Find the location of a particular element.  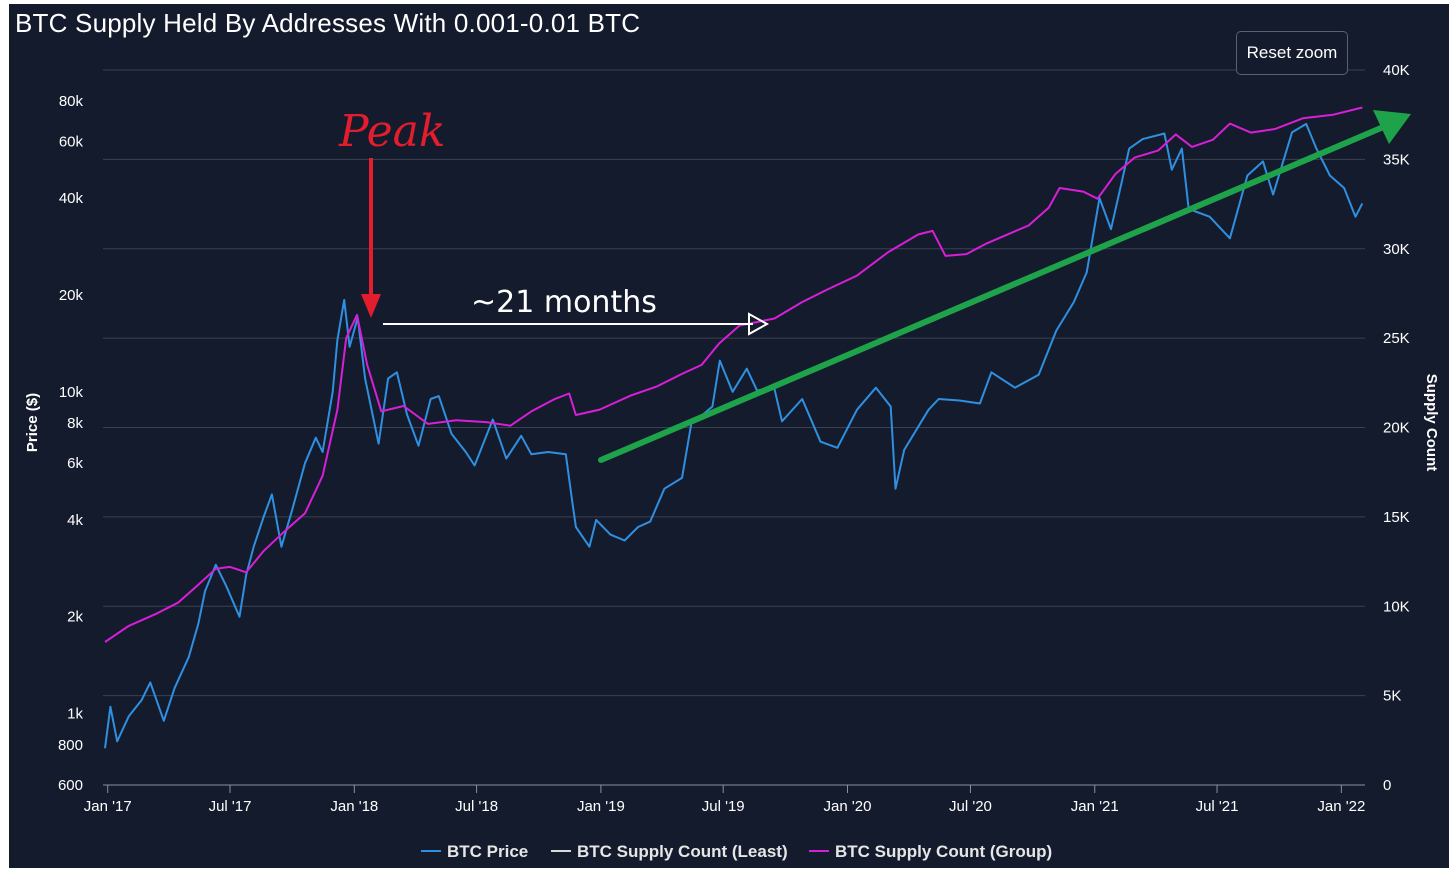

legend-item-group: BTC Supply Count (Group) is located at coordinates (930, 851).